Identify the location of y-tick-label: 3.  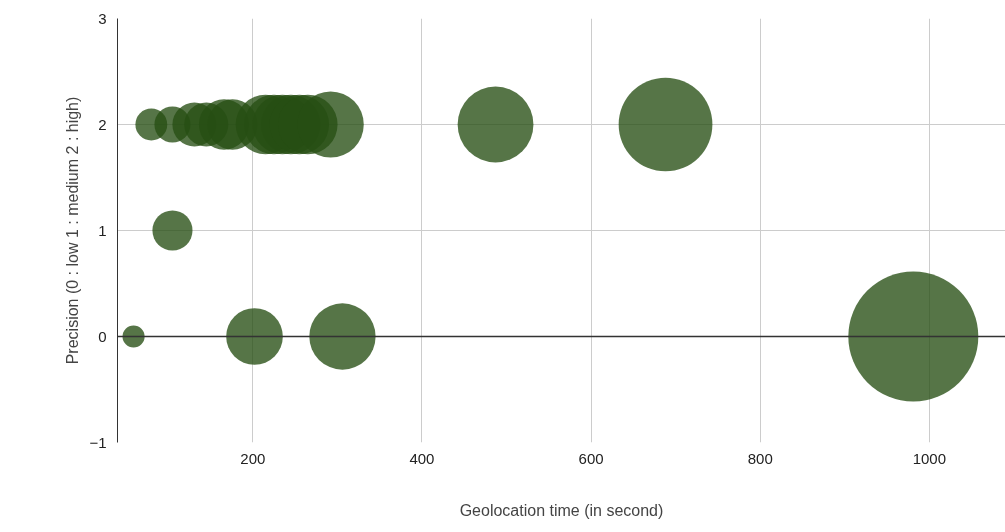
(102, 18).